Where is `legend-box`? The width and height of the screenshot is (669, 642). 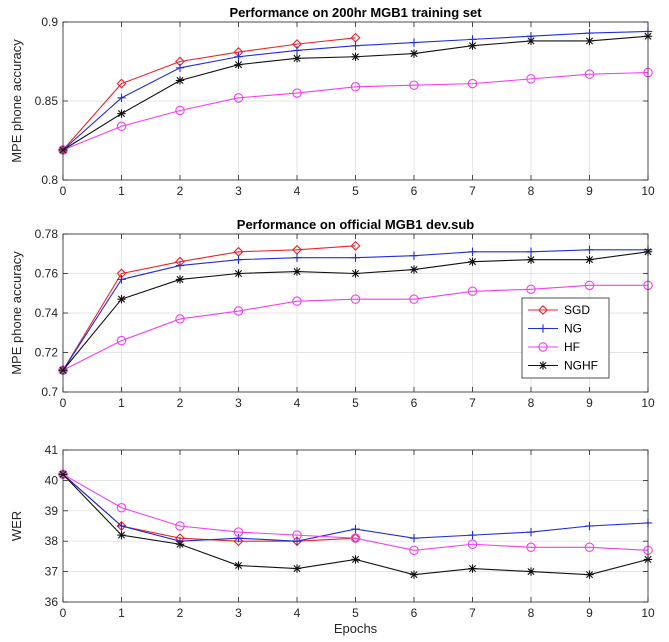
legend-box is located at coordinates (565, 338).